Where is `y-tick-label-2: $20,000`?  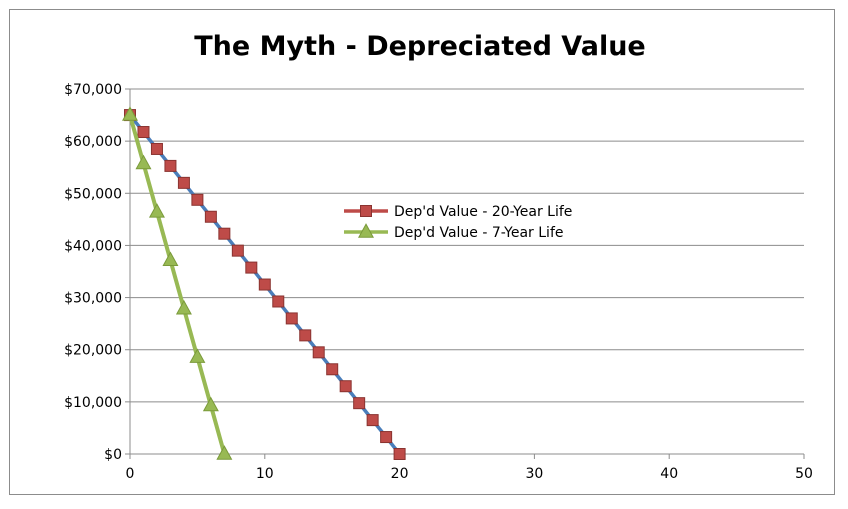 y-tick-label-2: $20,000 is located at coordinates (93, 351).